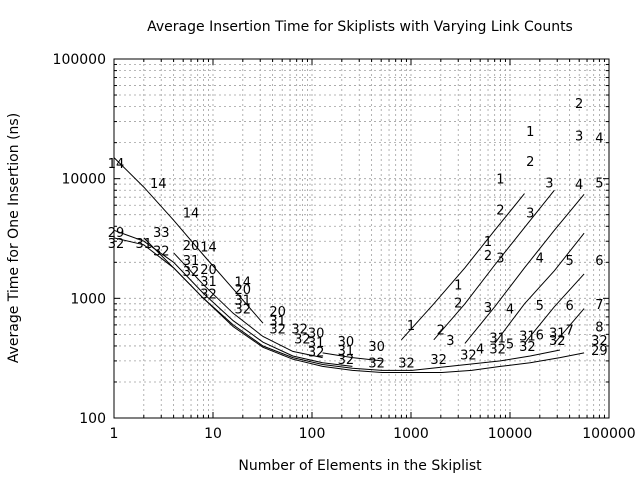  Describe the element at coordinates (79, 60) in the screenshot. I see `y-tick-label: 100000` at that location.